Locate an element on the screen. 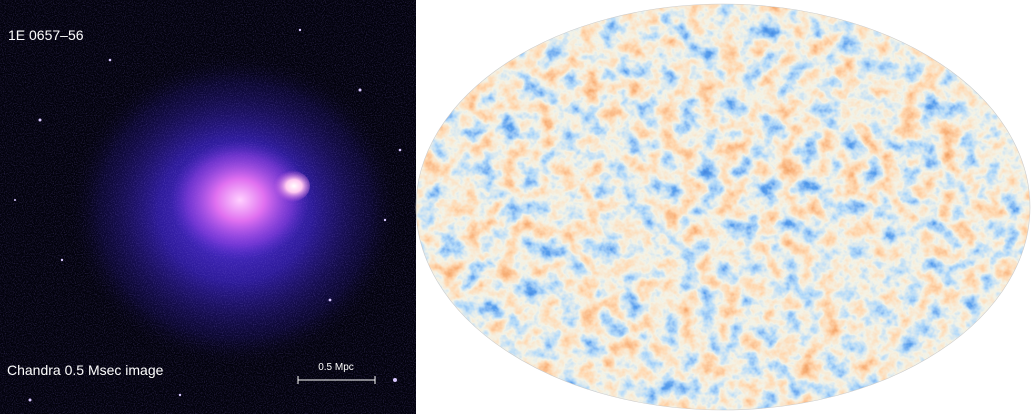 The image size is (1034, 414). image-title: 1E 0657–56 is located at coordinates (46, 35).